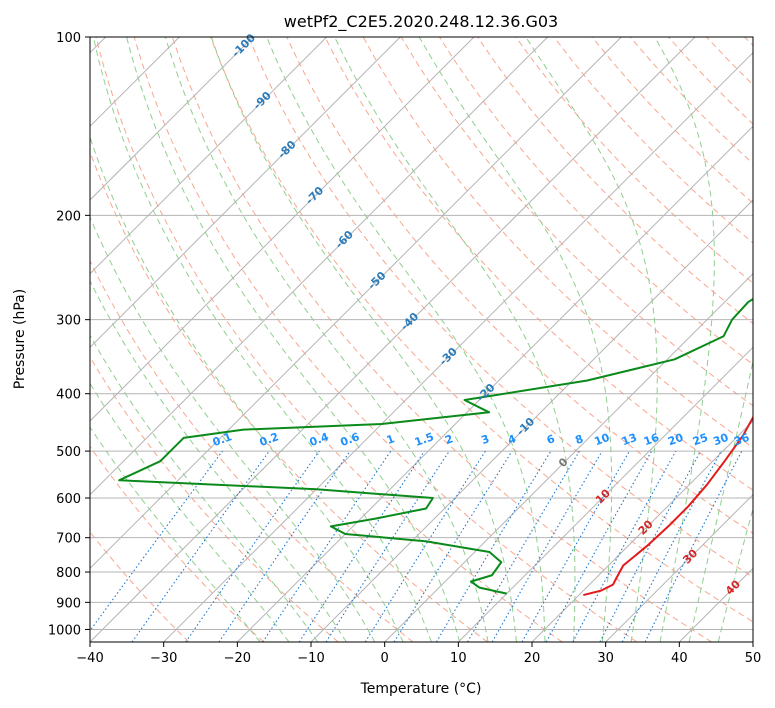 This screenshot has width=775, height=708. What do you see at coordinates (391, 439) in the screenshot?
I see `mixing-ratio-label: 1` at bounding box center [391, 439].